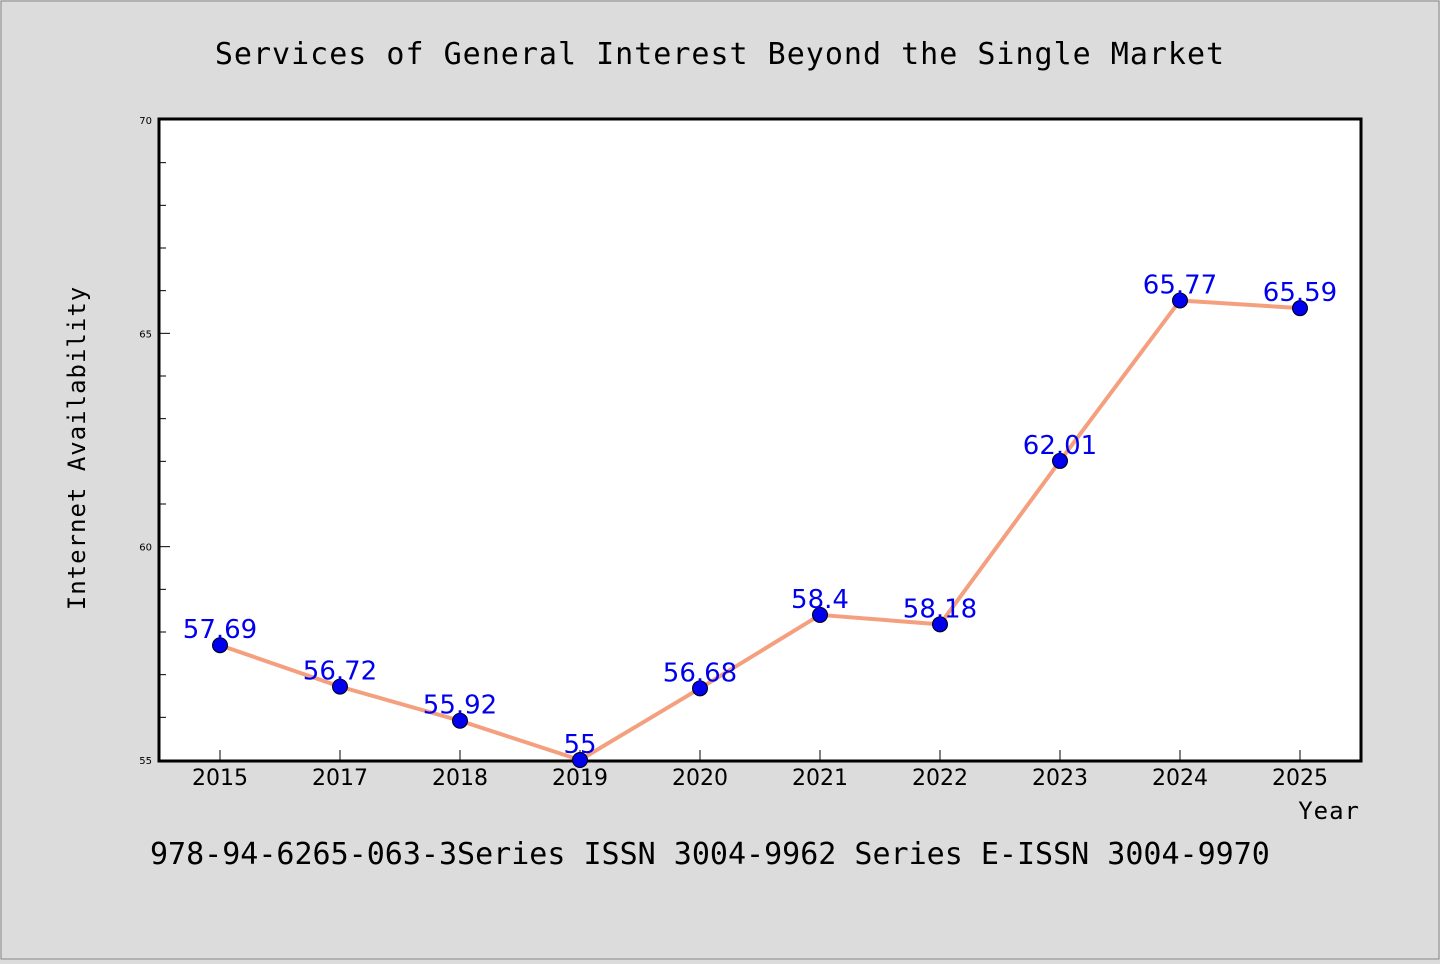  I want to click on data-label: 56.72, so click(340, 672).